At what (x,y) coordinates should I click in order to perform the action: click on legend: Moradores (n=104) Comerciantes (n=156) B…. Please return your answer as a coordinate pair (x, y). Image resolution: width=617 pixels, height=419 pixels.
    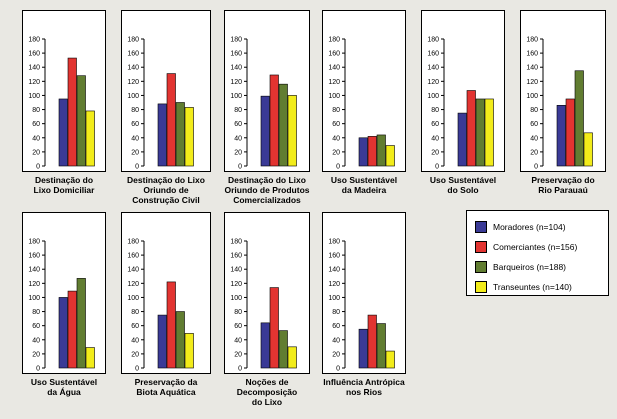
    Looking at the image, I should click on (537, 253).